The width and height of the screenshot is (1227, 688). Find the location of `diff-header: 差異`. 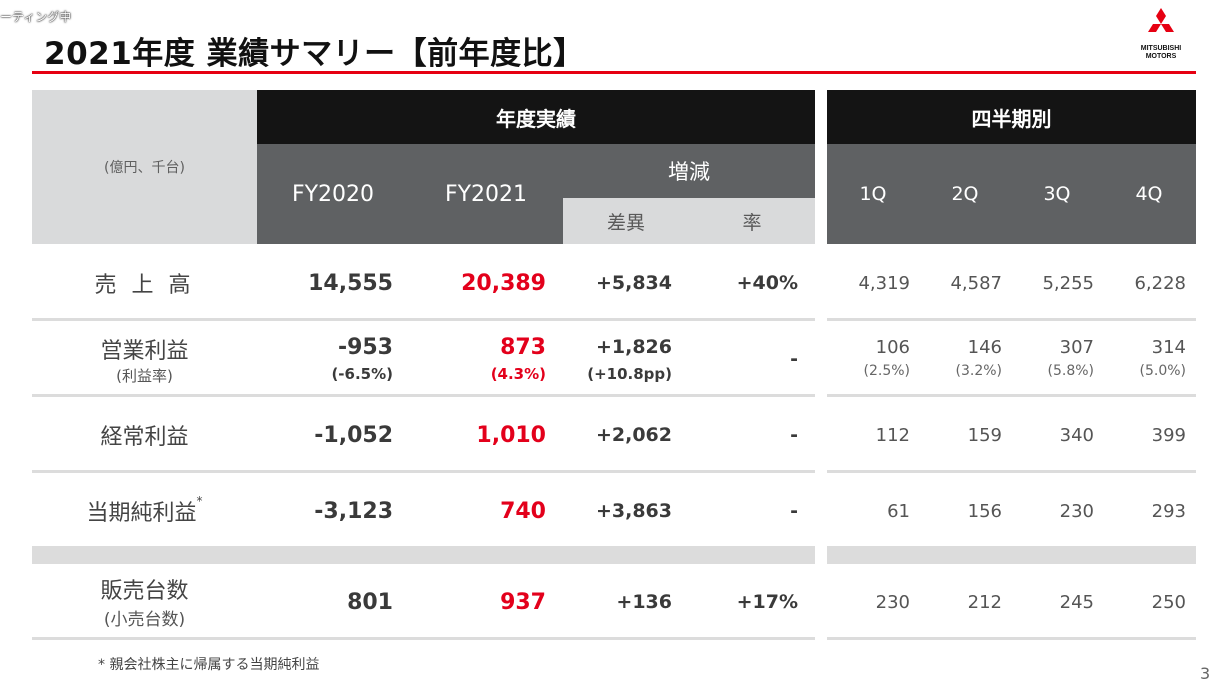

diff-header: 差異 is located at coordinates (626, 221).